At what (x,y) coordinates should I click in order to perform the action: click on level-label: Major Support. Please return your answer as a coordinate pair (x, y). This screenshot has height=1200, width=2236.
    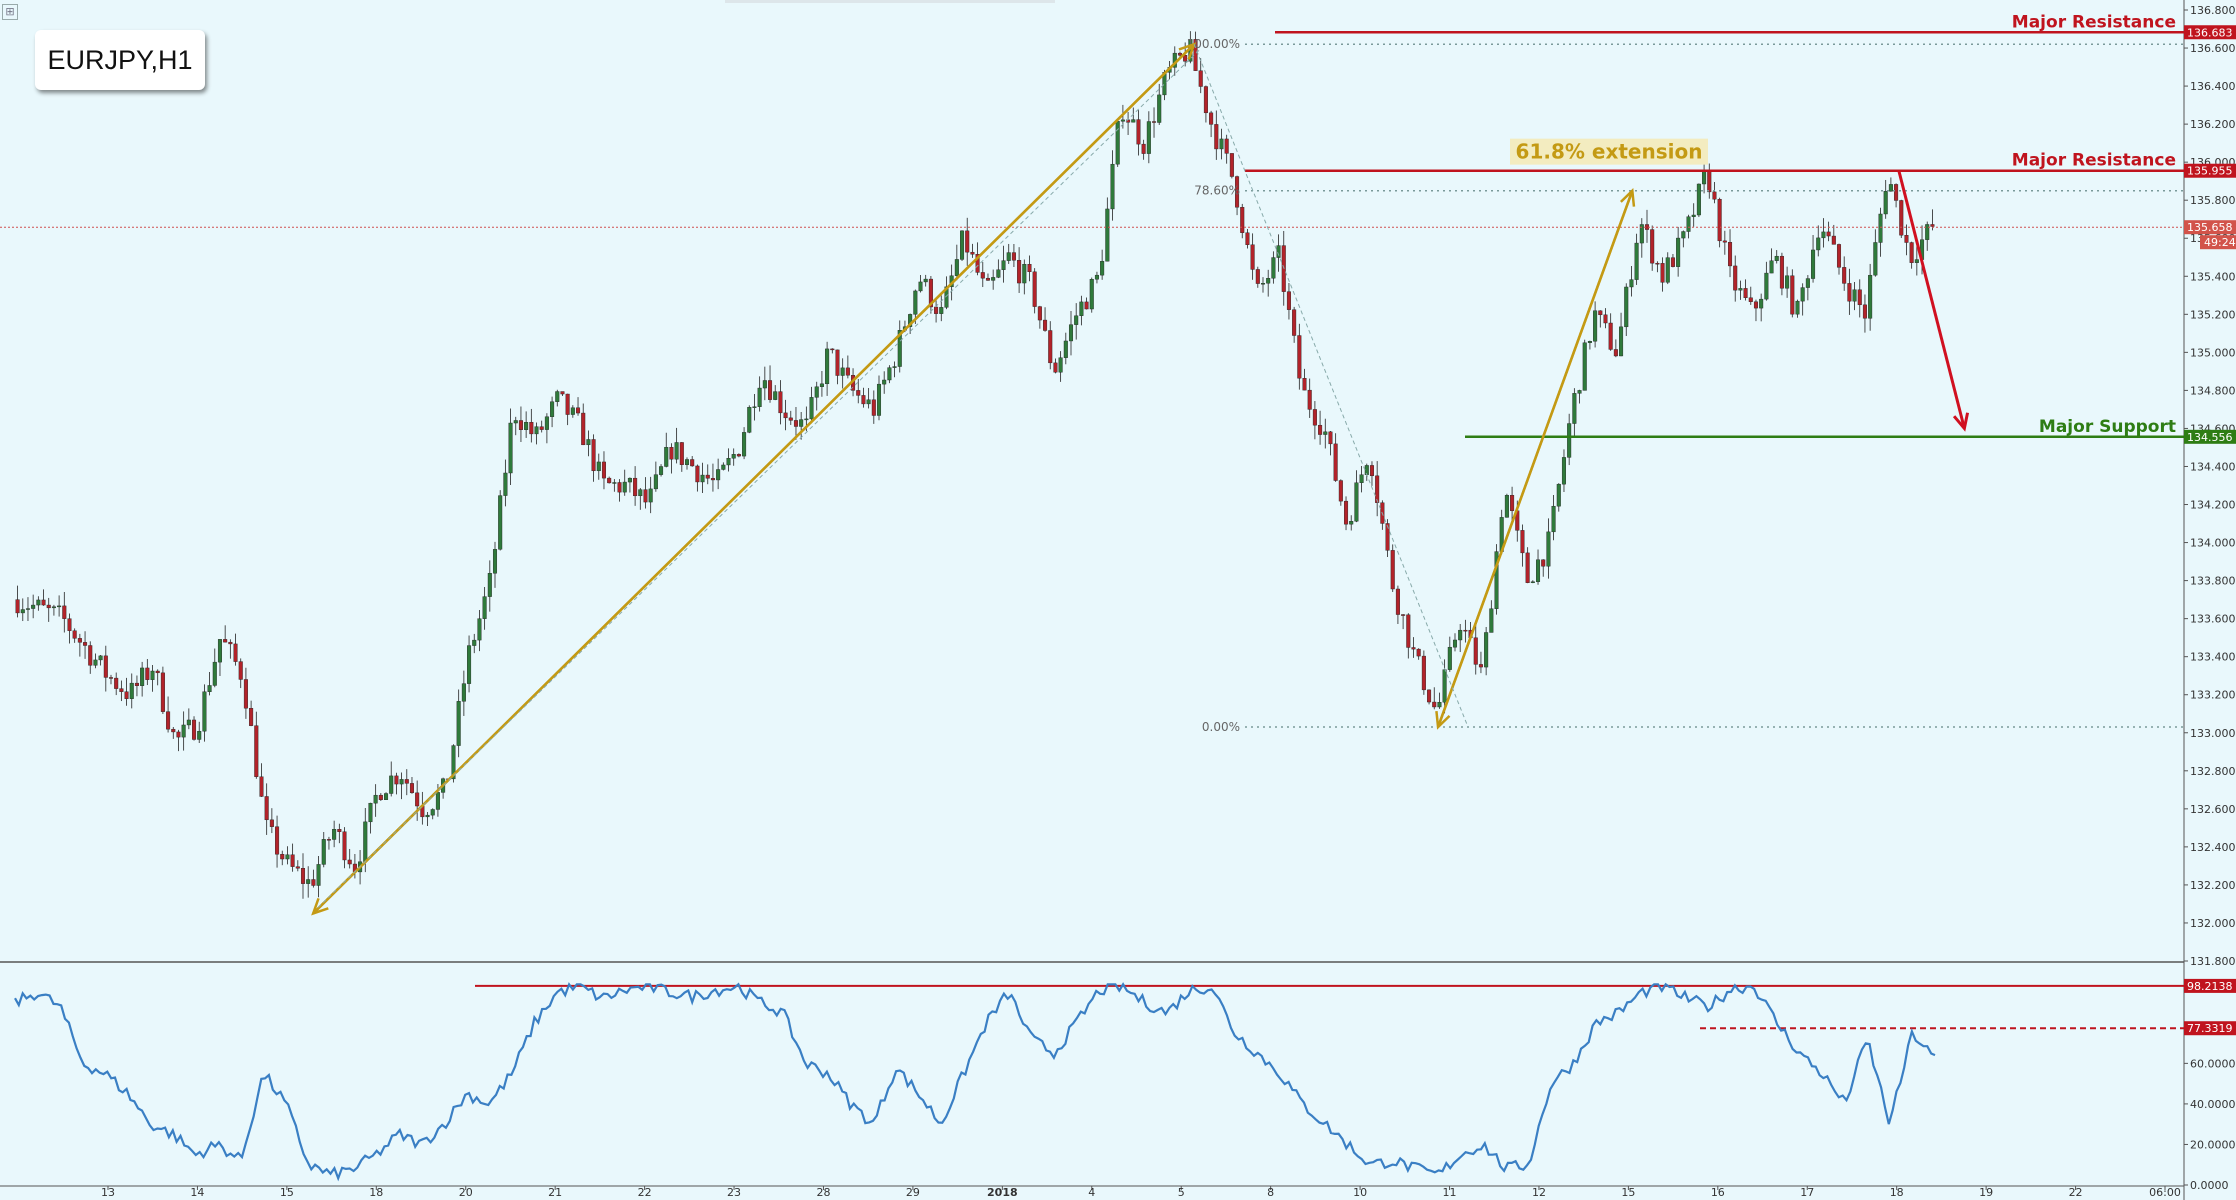
    Looking at the image, I should click on (2107, 427).